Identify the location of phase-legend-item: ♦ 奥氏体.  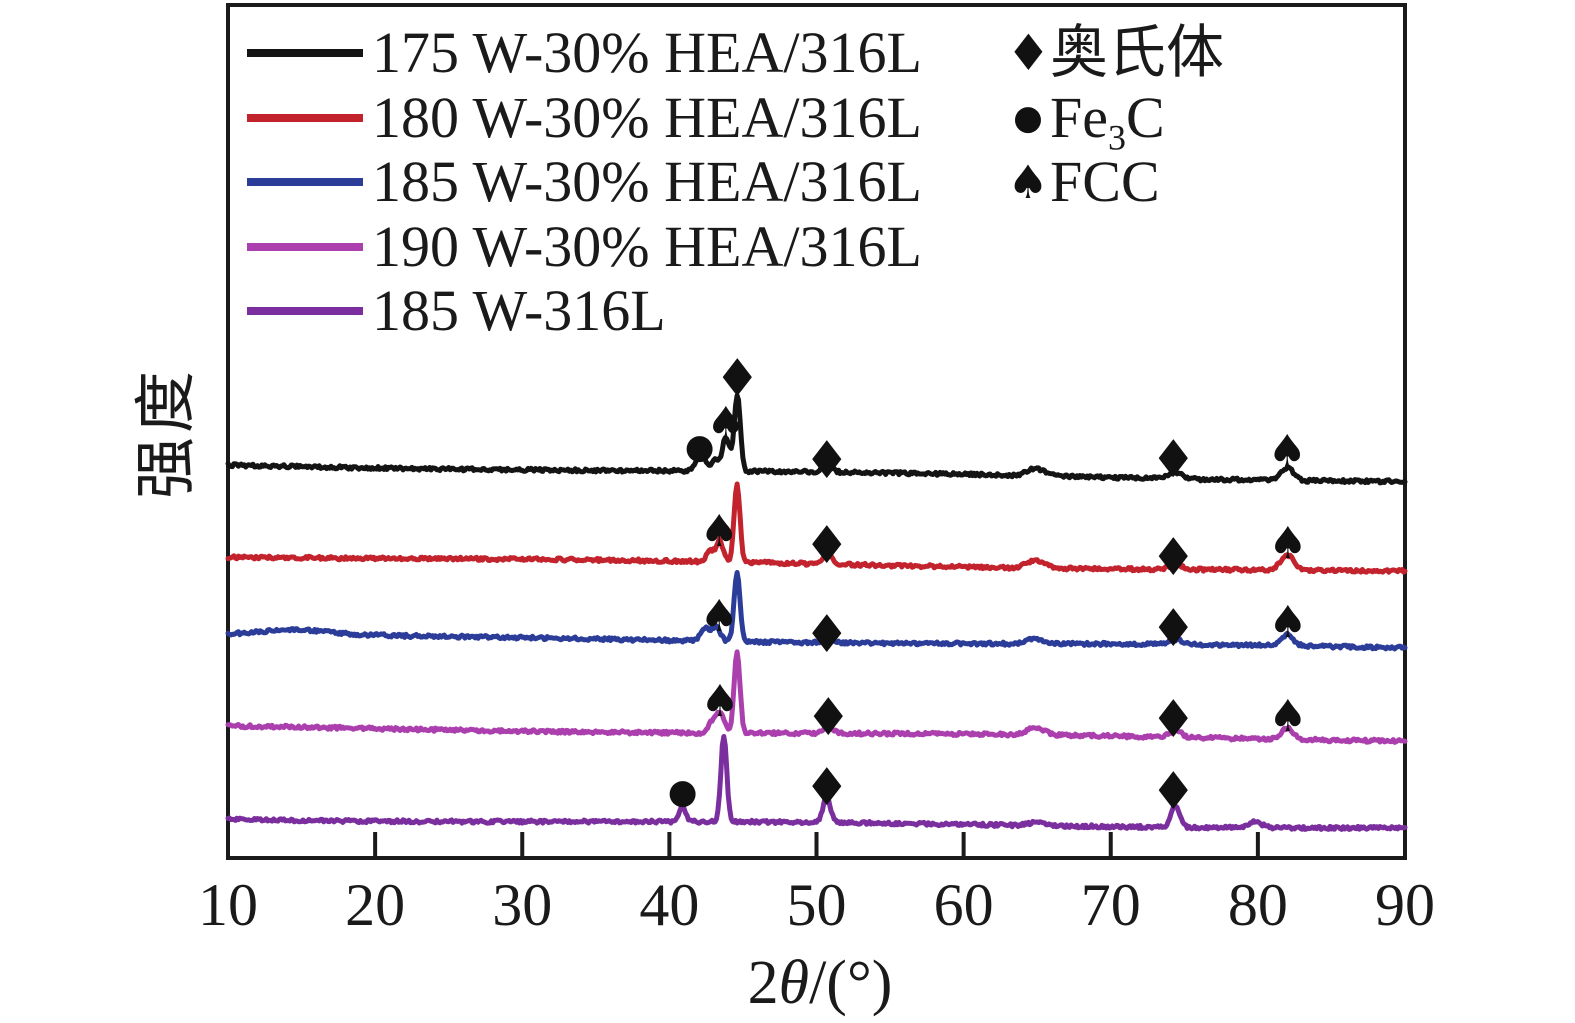
(1115, 53).